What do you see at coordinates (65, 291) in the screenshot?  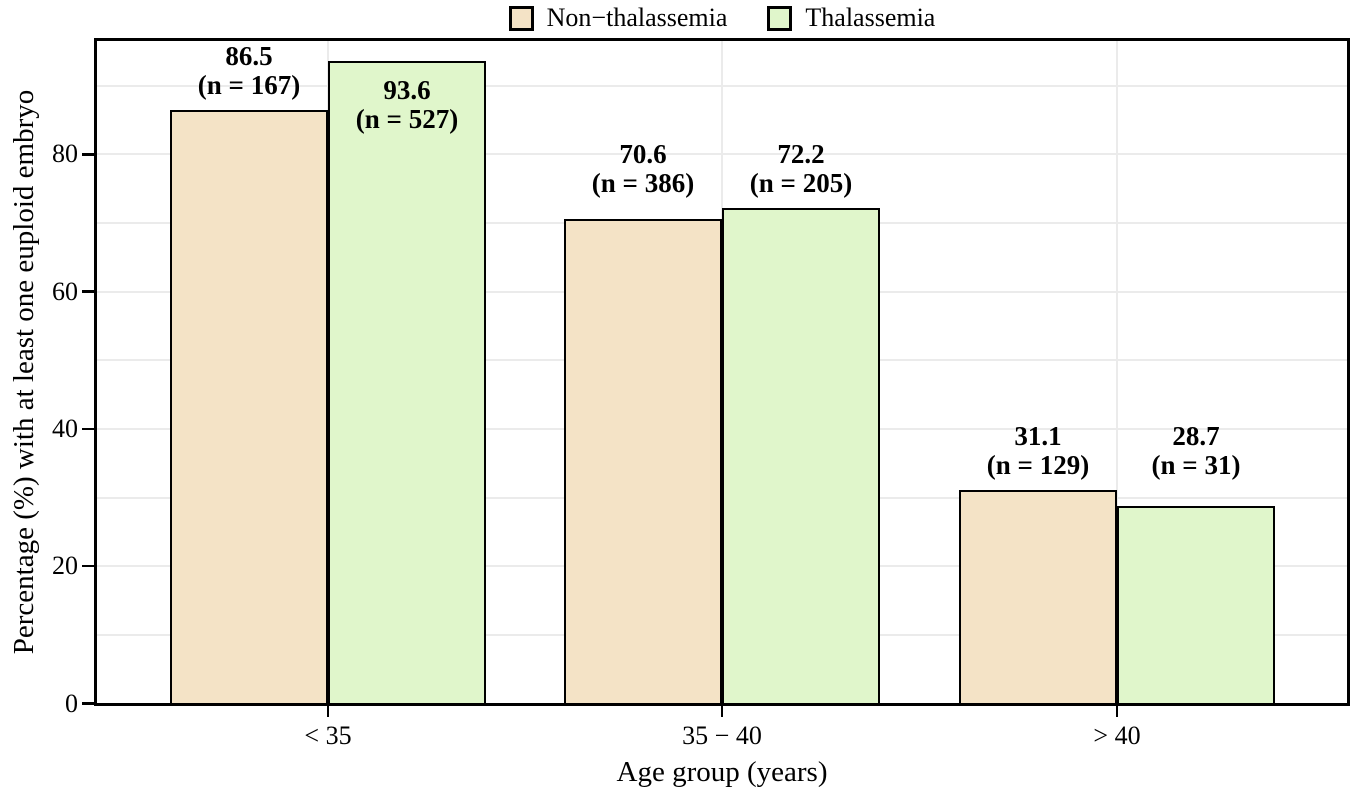 I see `y-tick-label: 60` at bounding box center [65, 291].